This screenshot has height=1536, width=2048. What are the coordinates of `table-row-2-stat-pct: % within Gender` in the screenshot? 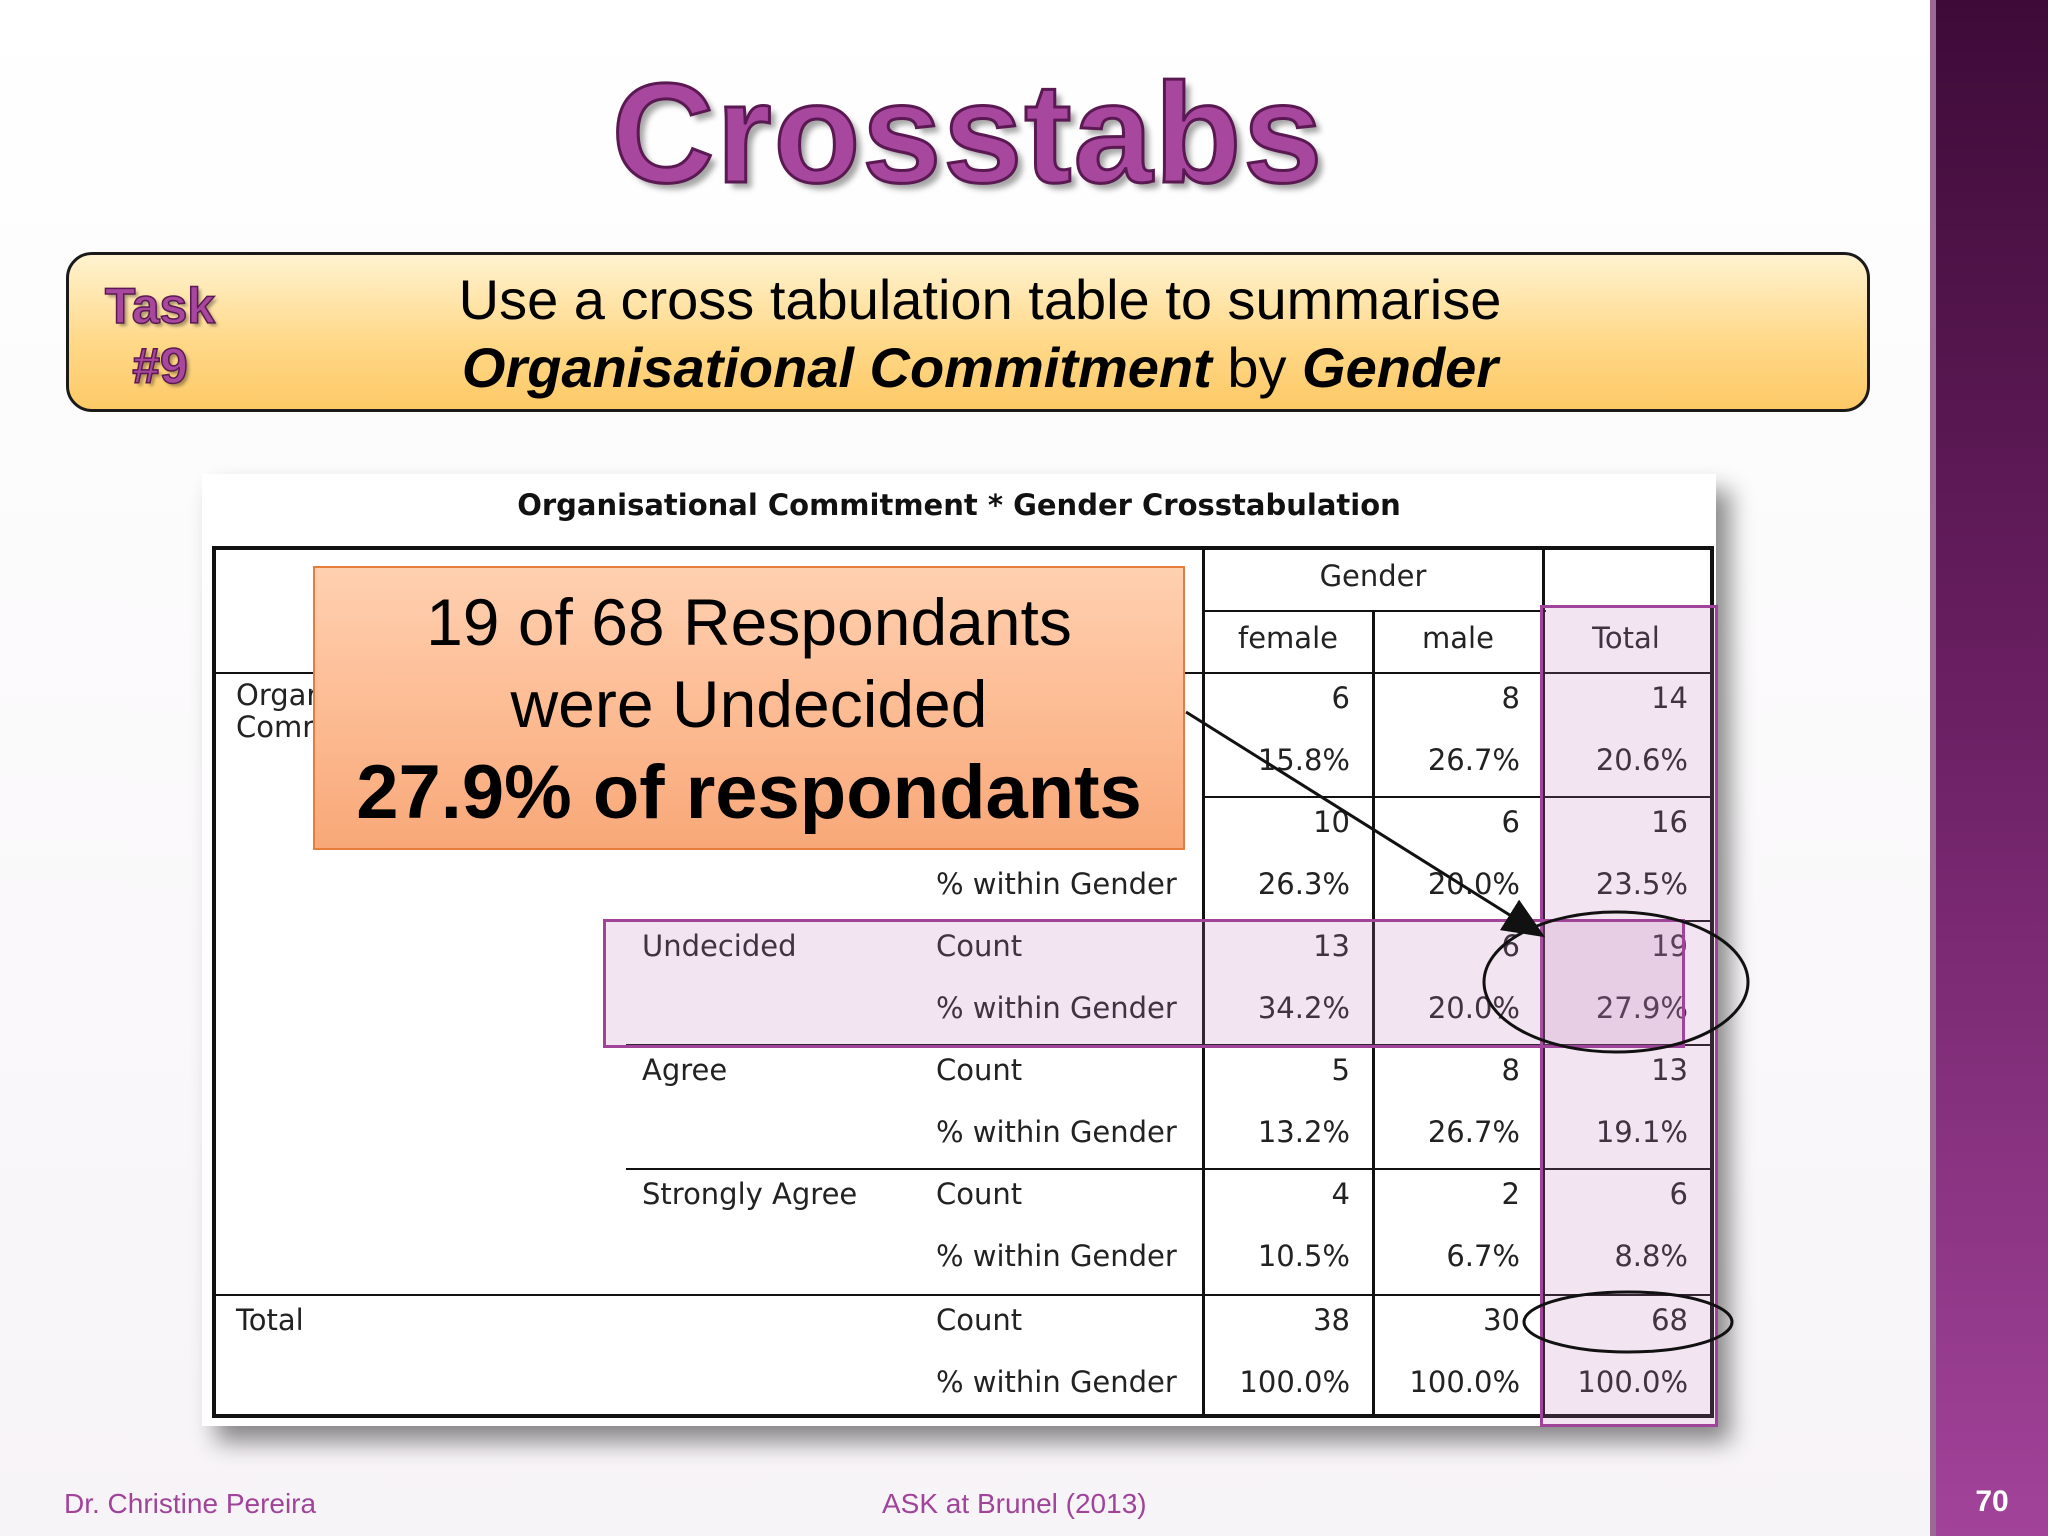 It's located at (1056, 1008).